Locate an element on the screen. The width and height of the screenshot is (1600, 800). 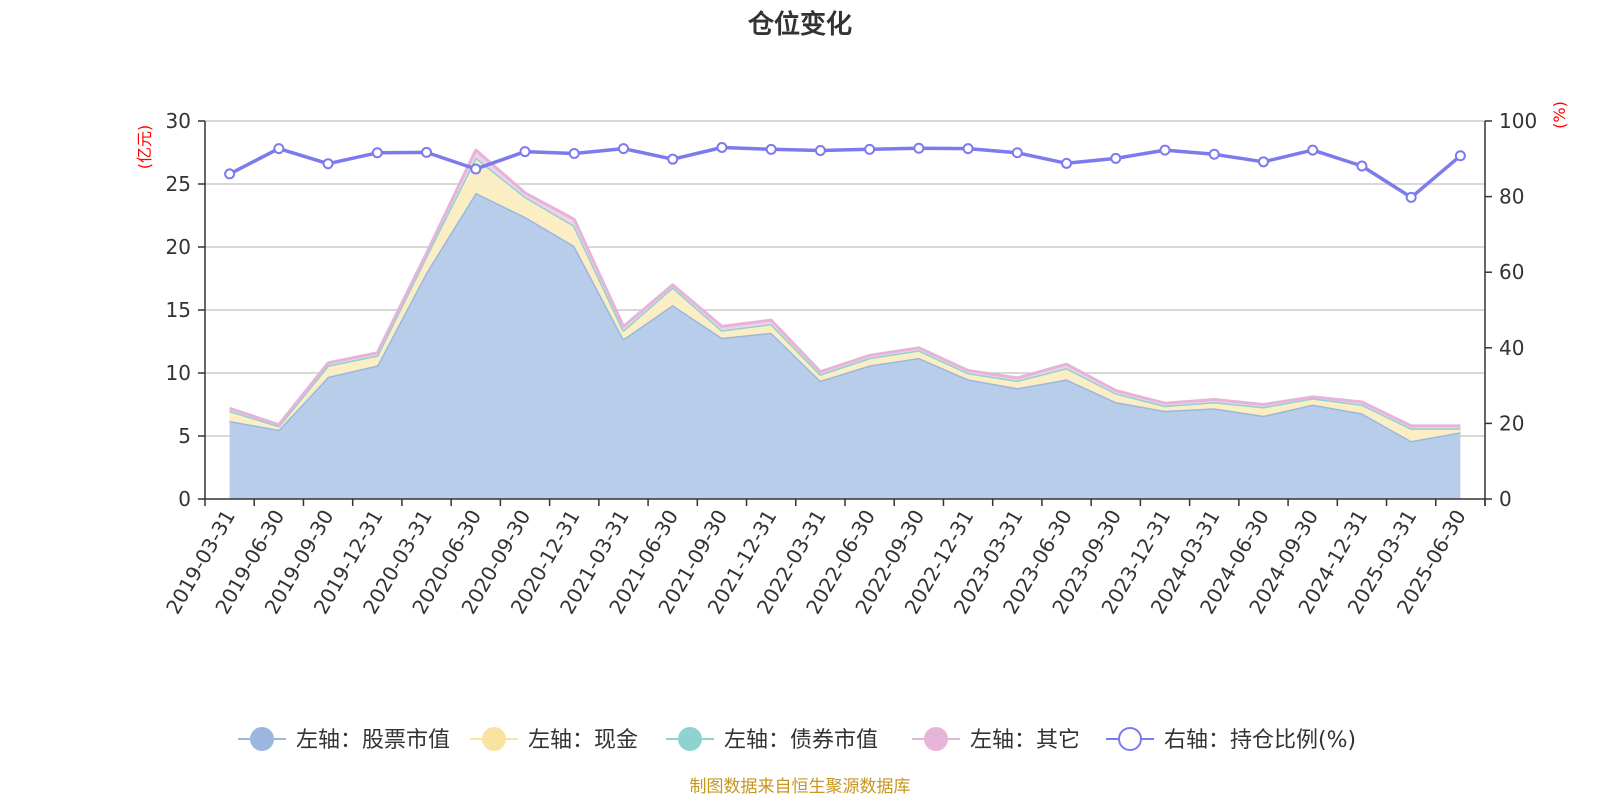
legend-label: 左轴：股票市值 is located at coordinates (373, 740).